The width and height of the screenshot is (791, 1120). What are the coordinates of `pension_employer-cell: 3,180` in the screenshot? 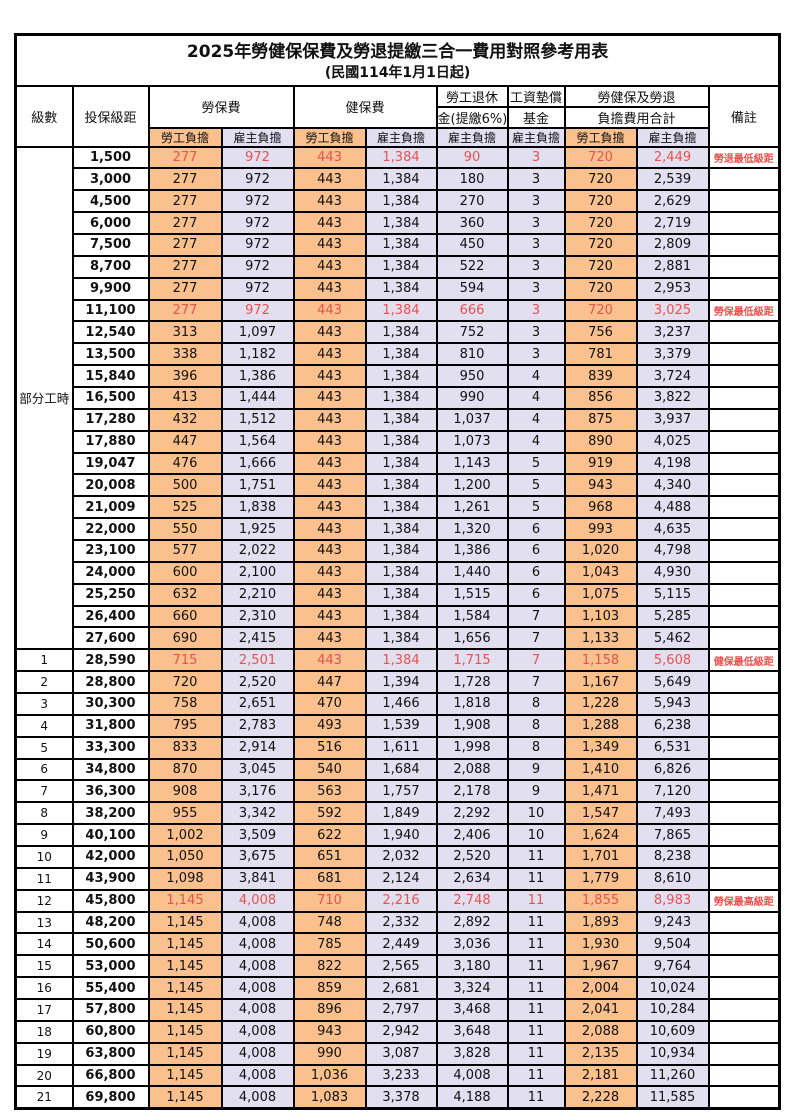 It's located at (472, 966).